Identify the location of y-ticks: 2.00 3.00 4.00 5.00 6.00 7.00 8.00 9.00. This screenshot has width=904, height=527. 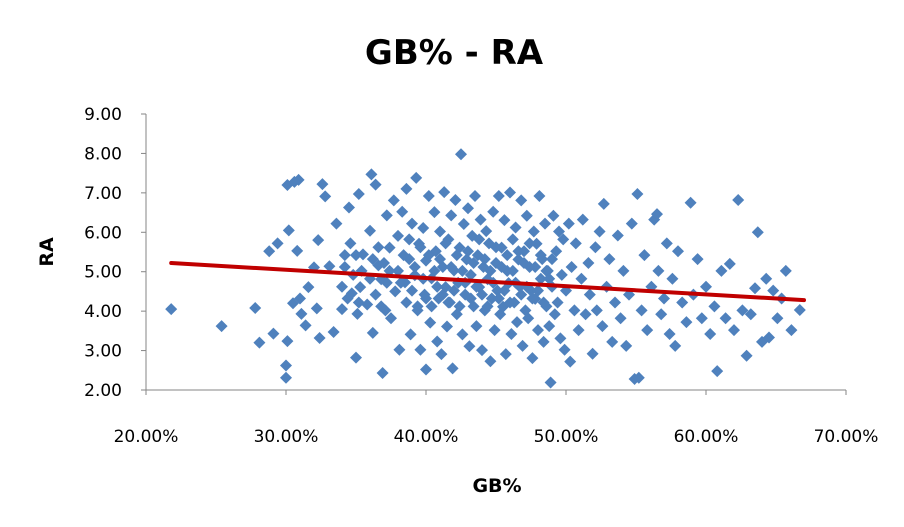
(115, 253).